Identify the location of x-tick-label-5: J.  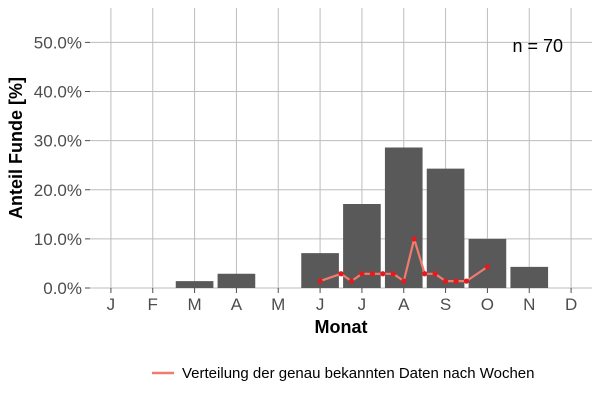
(320, 304).